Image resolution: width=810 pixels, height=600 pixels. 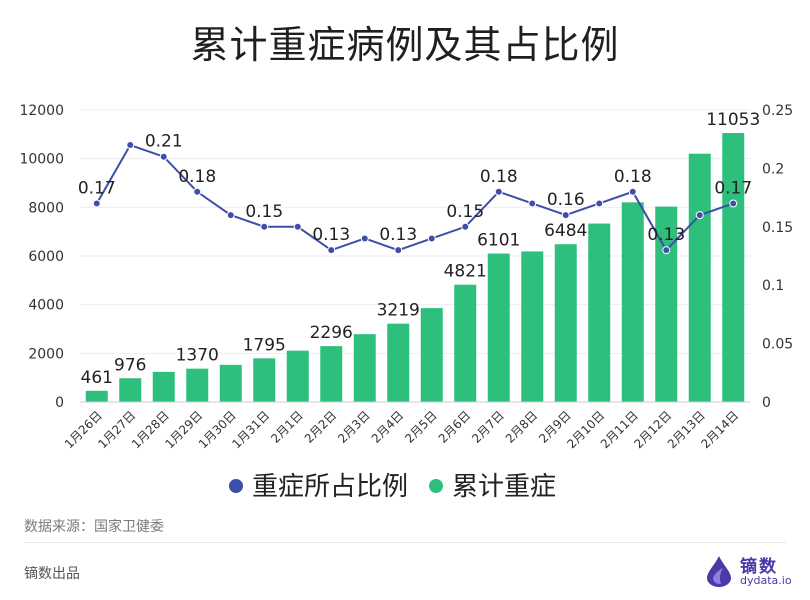 I want to click on data-source-note: 数据来源：国家卫健委, so click(x=94, y=527).